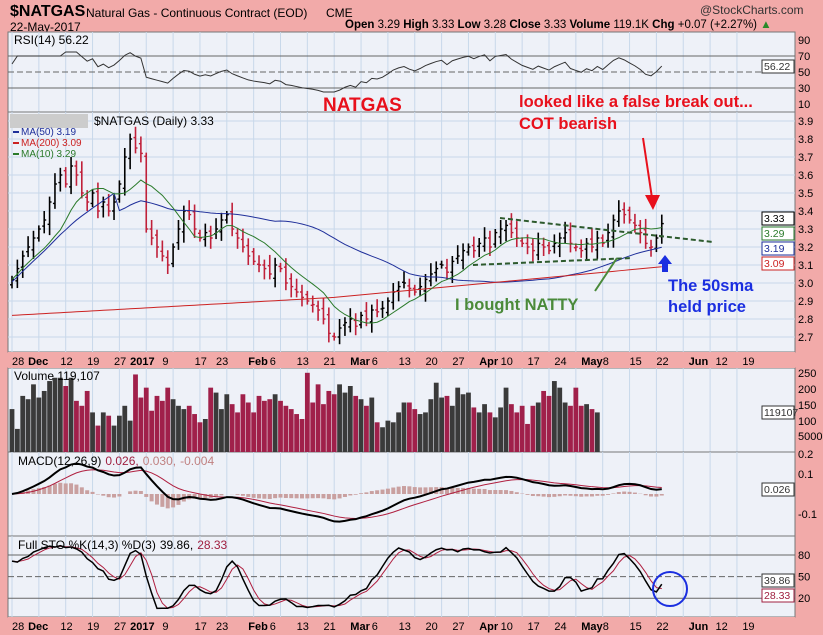 The height and width of the screenshot is (635, 823). Describe the element at coordinates (778, 489) in the screenshot. I see `macd-last-label-box` at that location.